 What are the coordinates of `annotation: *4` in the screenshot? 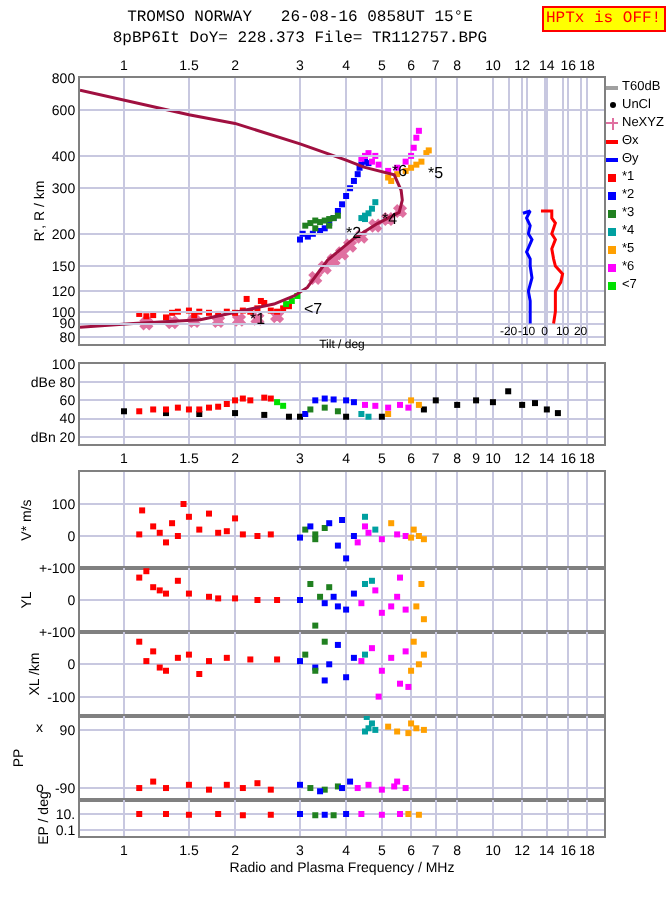 It's located at (390, 219).